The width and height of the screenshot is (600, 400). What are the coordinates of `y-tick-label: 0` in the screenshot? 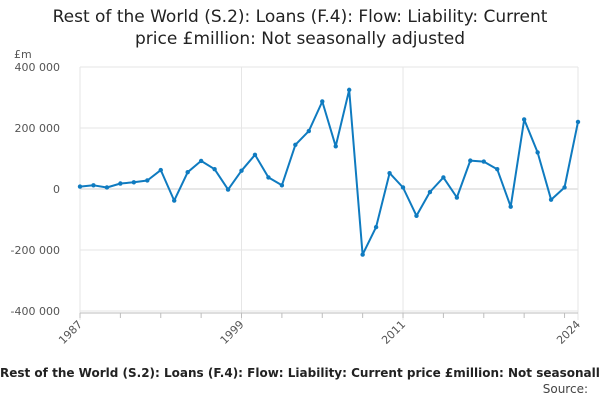 It's located at (56, 189).